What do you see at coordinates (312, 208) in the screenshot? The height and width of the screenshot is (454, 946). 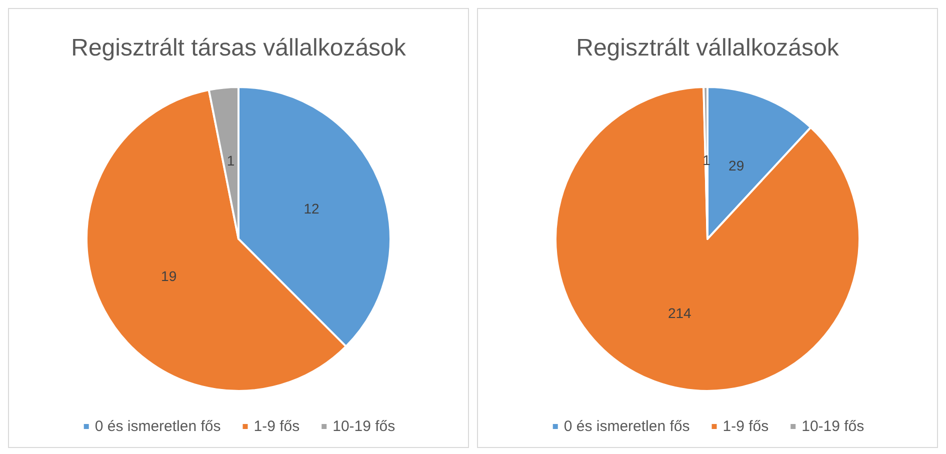 I see `data-label: 12` at bounding box center [312, 208].